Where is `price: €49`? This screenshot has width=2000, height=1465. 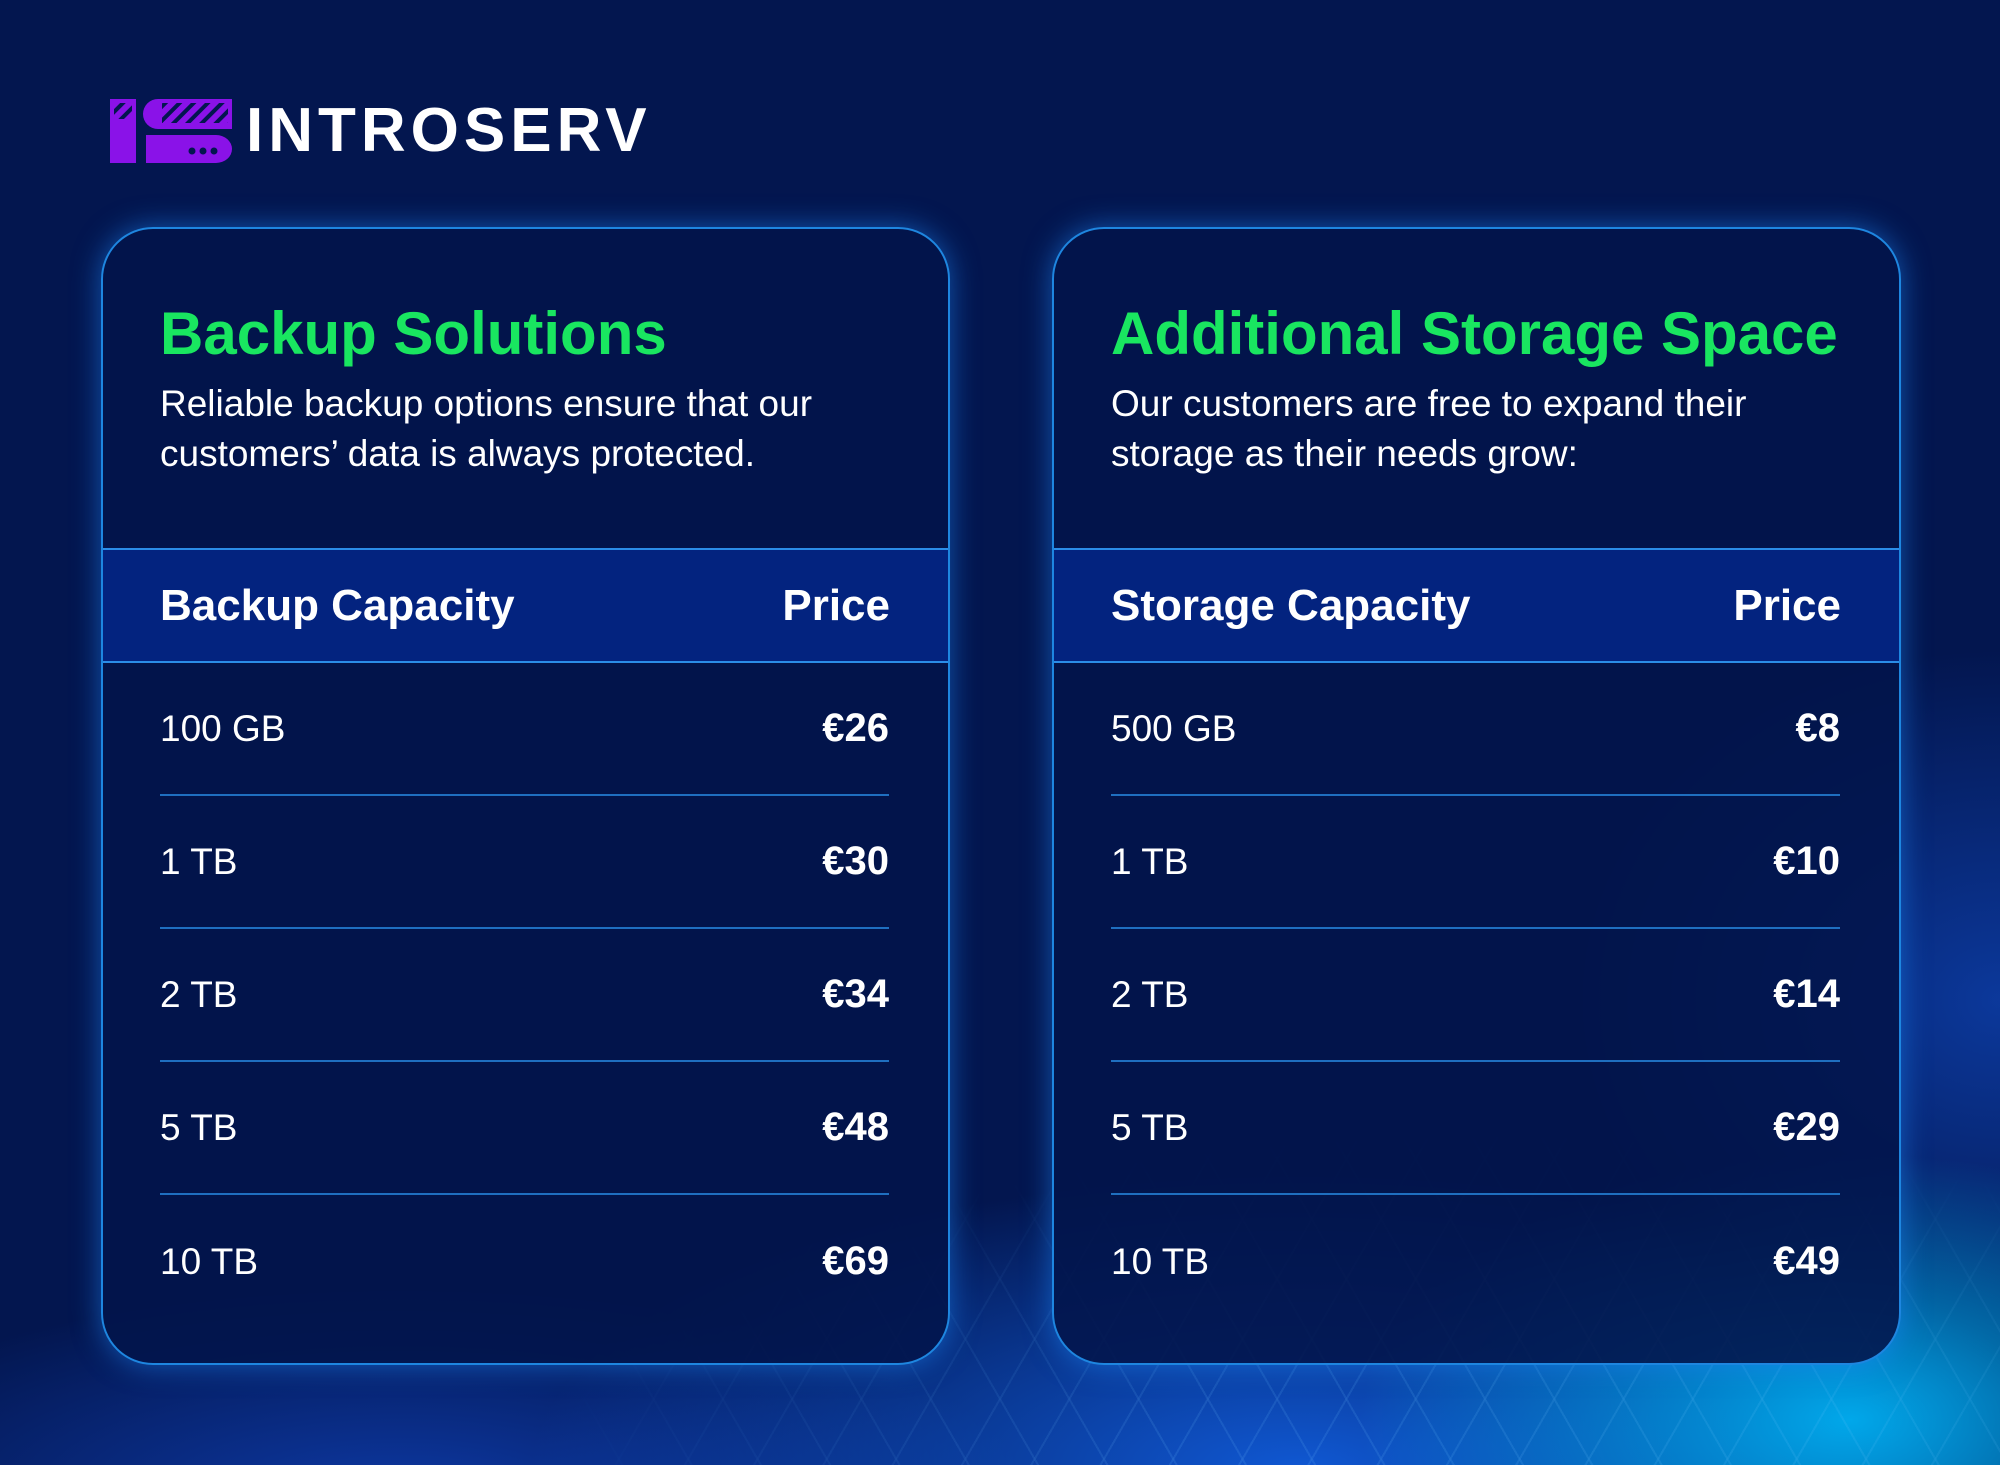
price: €49 is located at coordinates (1806, 1261).